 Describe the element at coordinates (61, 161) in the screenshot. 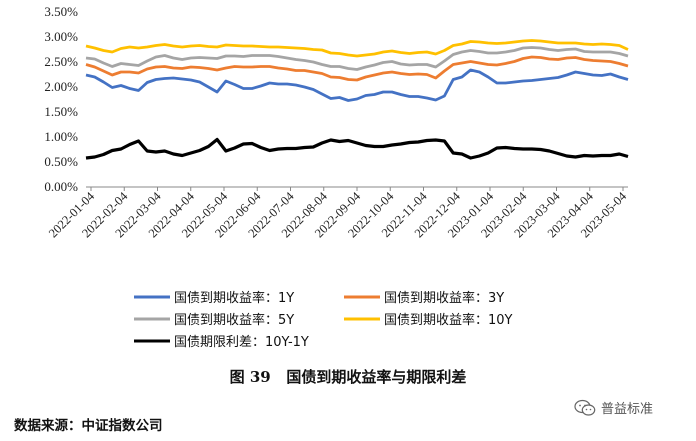

I see `y-tick-label: 0.50%` at that location.